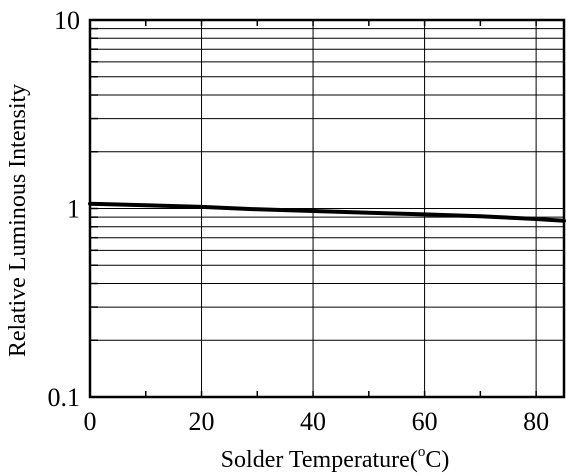 Image resolution: width=566 pixels, height=475 pixels. What do you see at coordinates (18, 220) in the screenshot?
I see `y-axis-label: Relative Luminous Intensity` at bounding box center [18, 220].